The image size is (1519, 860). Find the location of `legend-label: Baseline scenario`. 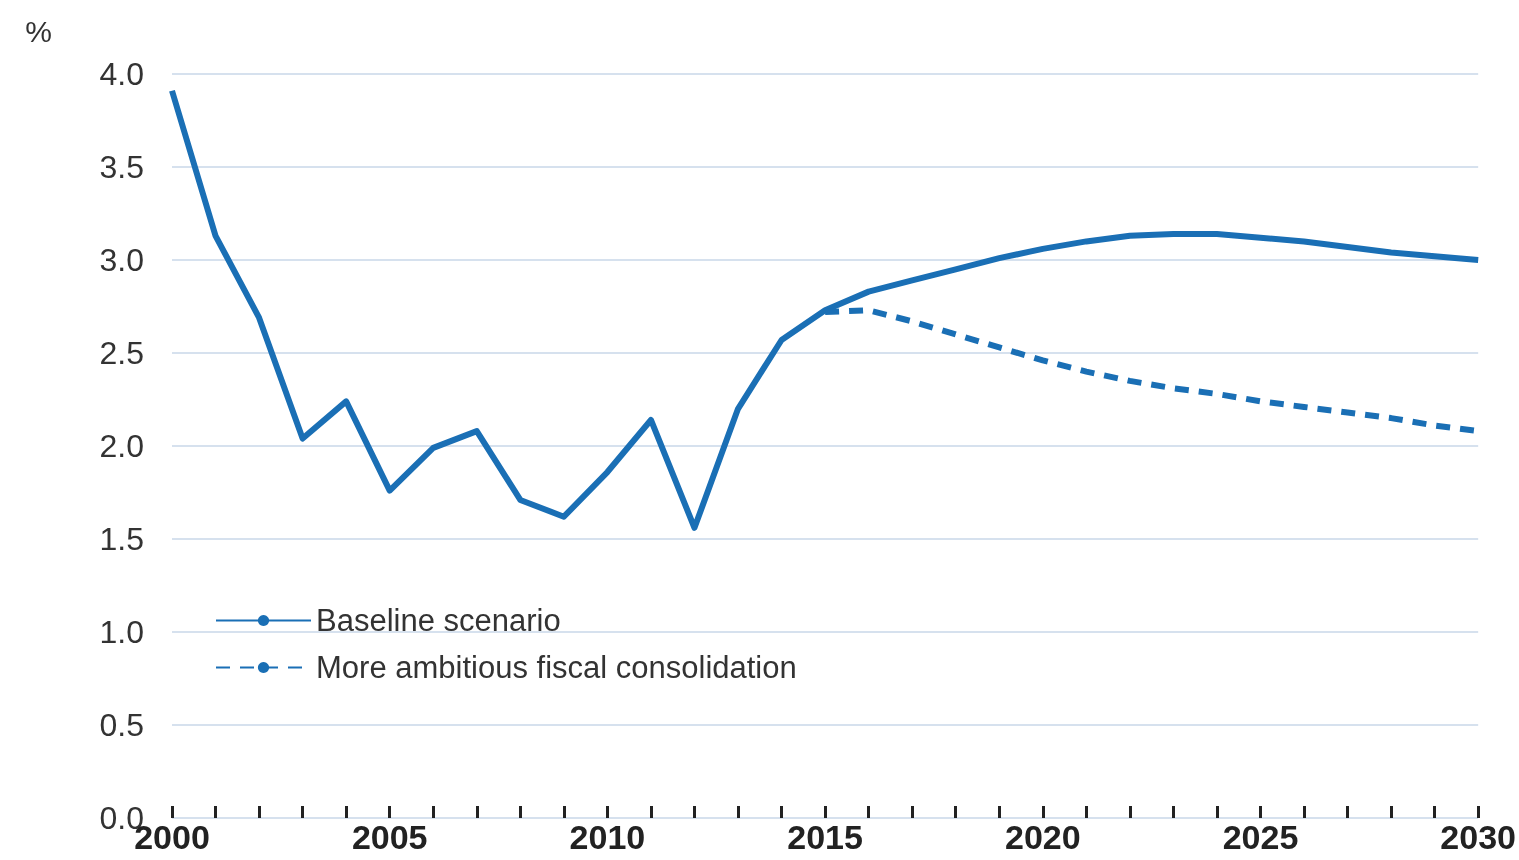

legend-label: Baseline scenario is located at coordinates (438, 620).